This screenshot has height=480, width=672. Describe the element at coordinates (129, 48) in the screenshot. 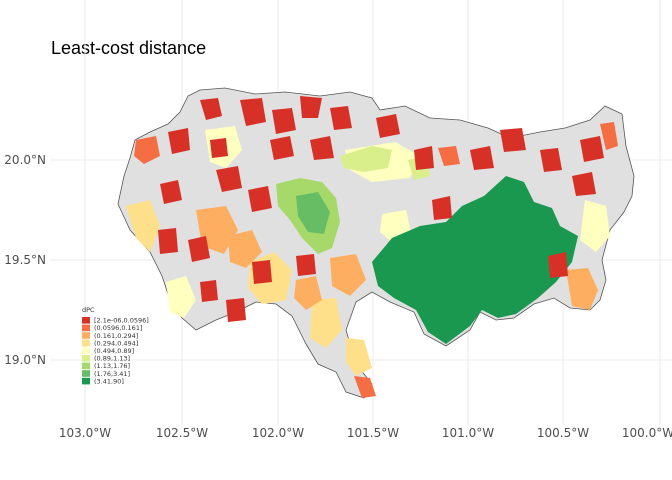

I see `map-title: Least-cost distance` at that location.